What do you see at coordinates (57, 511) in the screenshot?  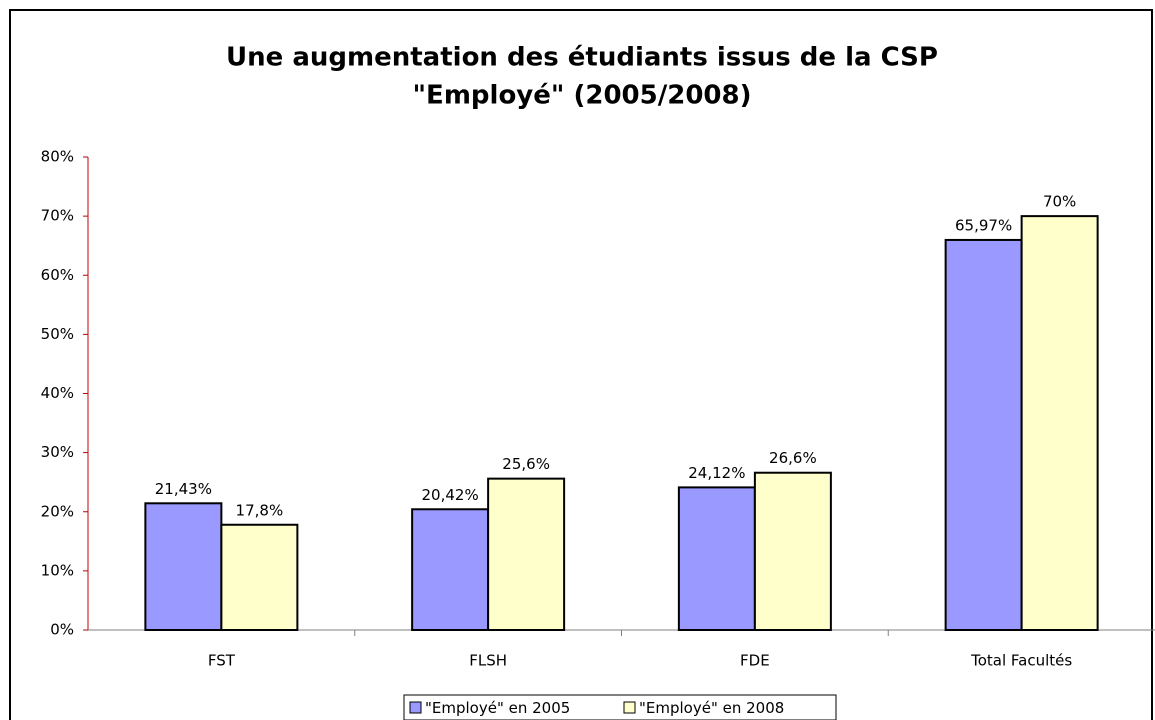 I see `y-tick-label: 20%` at bounding box center [57, 511].